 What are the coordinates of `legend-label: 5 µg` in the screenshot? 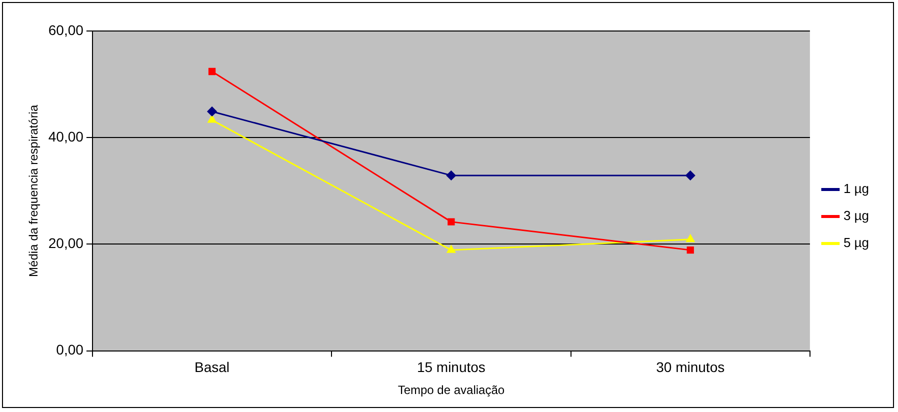 It's located at (856, 242).